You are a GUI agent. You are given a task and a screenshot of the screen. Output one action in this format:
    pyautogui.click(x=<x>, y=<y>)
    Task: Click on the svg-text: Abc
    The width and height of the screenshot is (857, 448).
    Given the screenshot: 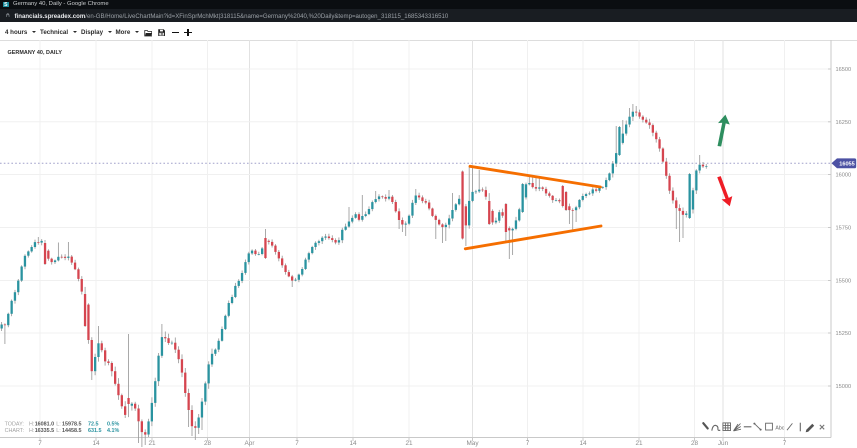 What is the action you would take?
    pyautogui.click(x=779, y=429)
    